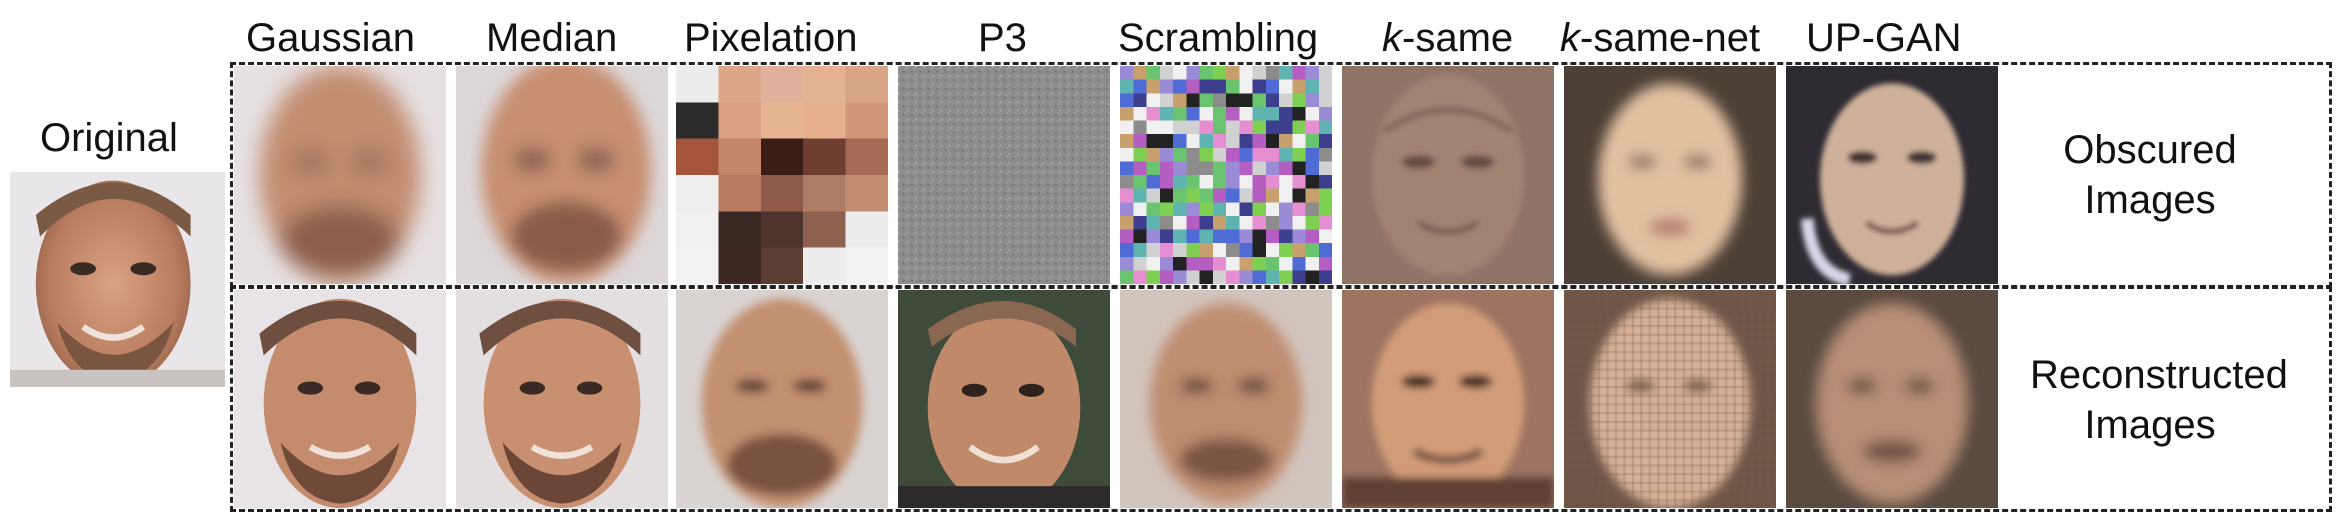  I want to click on column-label-k-same: k-same, so click(1448, 38).